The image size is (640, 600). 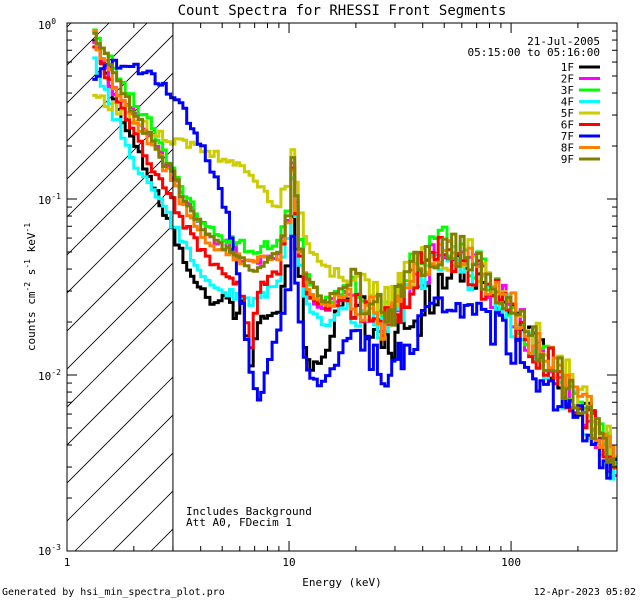 What do you see at coordinates (567, 79) in the screenshot?
I see `legend-label: 2F` at bounding box center [567, 79].